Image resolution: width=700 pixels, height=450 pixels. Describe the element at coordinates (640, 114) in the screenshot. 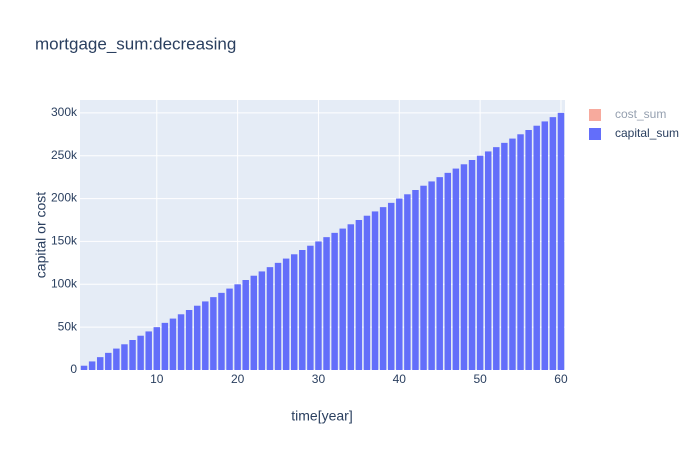

I see `legend-label: cost_sum` at that location.